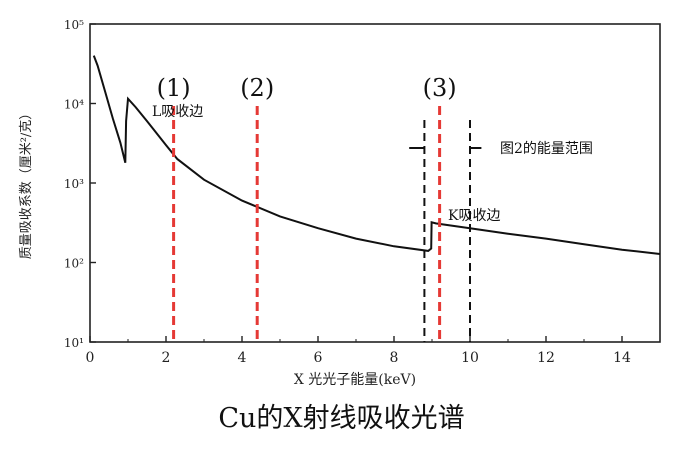 The height and width of the screenshot is (456, 683). I want to click on x-tick-label: 12, so click(546, 358).